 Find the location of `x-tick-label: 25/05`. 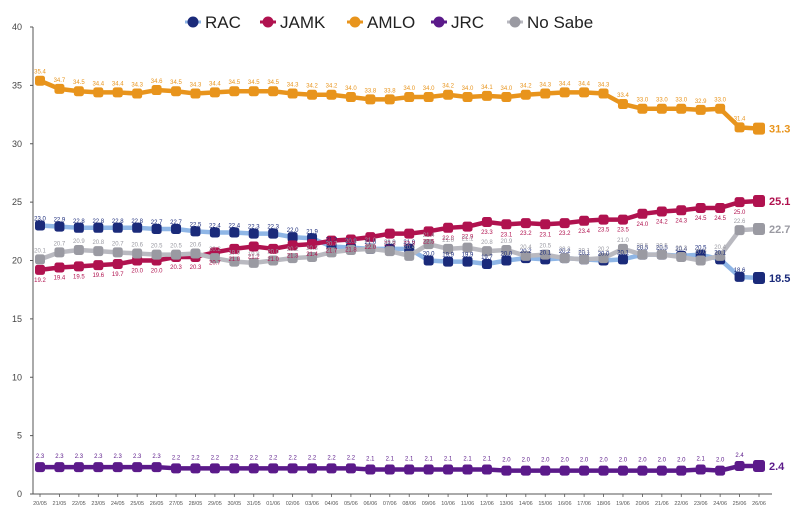

x-tick-label: 25/05 is located at coordinates (137, 504).